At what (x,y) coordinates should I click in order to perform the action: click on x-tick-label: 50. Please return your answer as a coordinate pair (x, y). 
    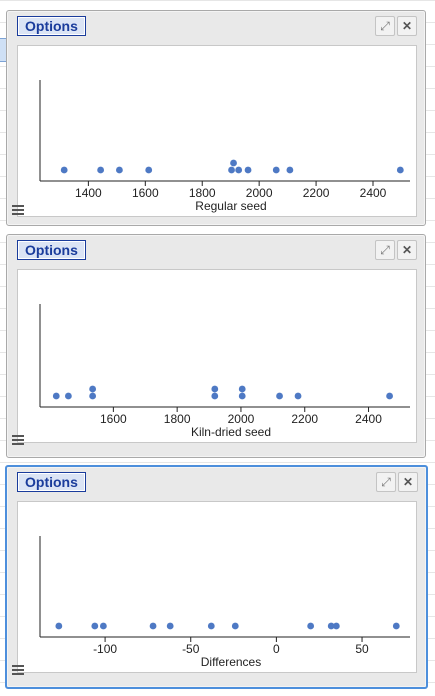
    Looking at the image, I should click on (362, 649).